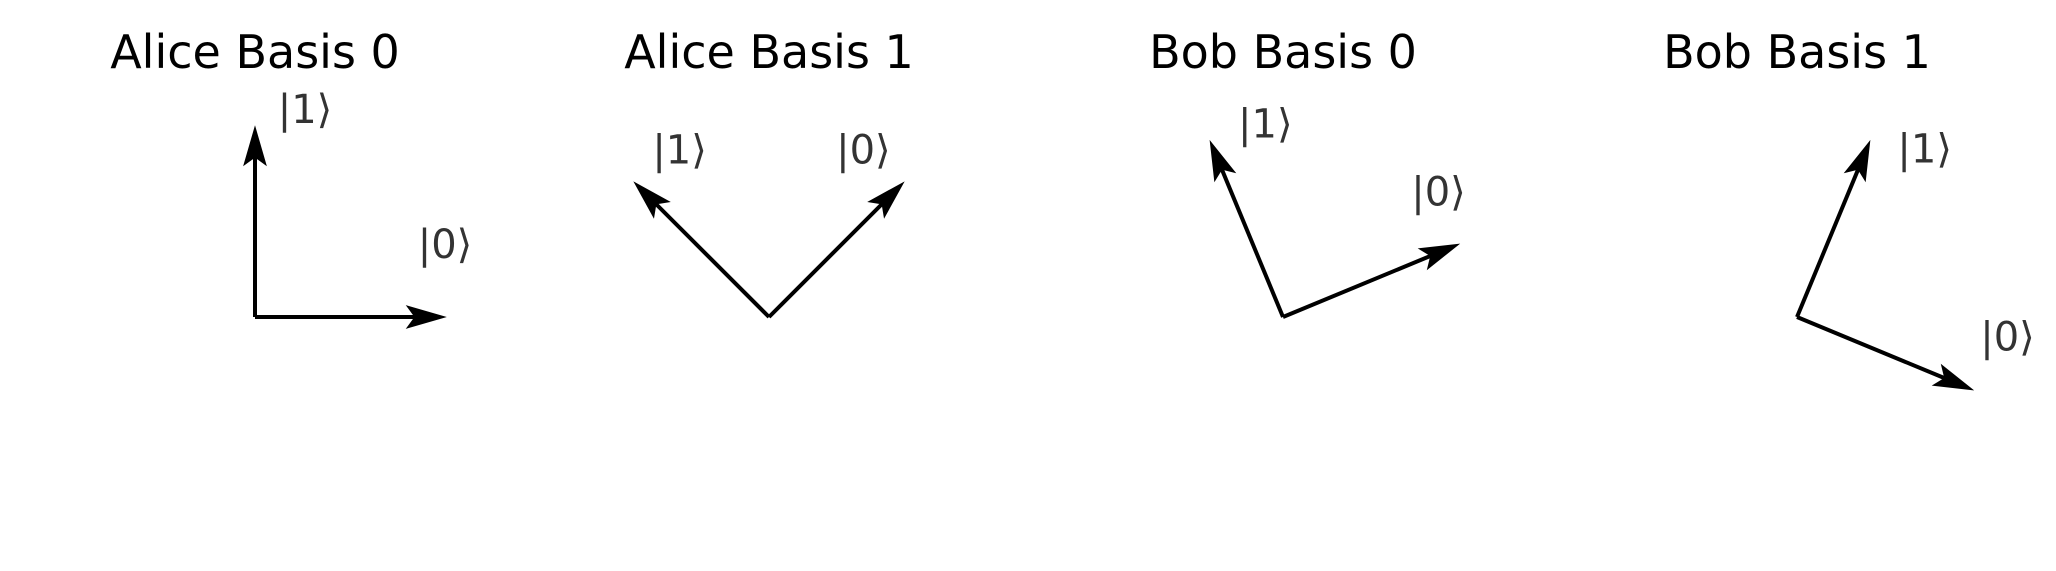  Describe the element at coordinates (769, 52) in the screenshot. I see `panel-title: Alice Basis 1` at that location.